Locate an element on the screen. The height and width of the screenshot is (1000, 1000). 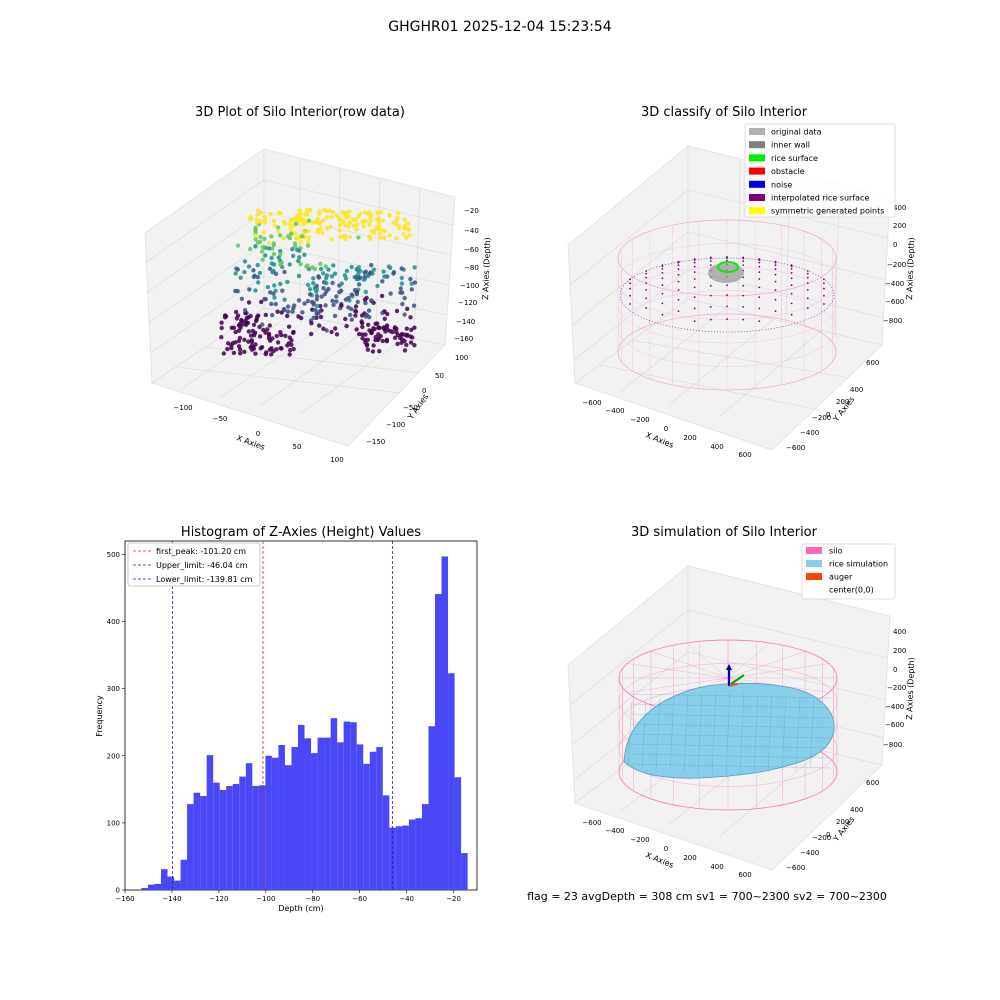
classify-xtick: 200 is located at coordinates (689, 438).